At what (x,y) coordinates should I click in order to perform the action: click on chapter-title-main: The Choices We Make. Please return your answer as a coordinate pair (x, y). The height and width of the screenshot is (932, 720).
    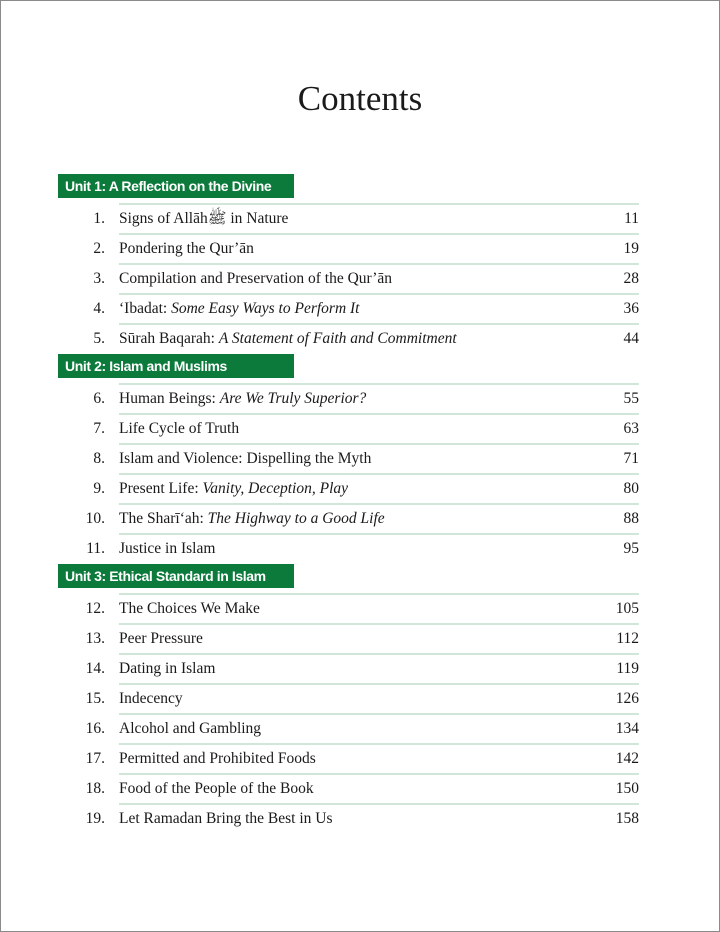
    Looking at the image, I should click on (189, 608).